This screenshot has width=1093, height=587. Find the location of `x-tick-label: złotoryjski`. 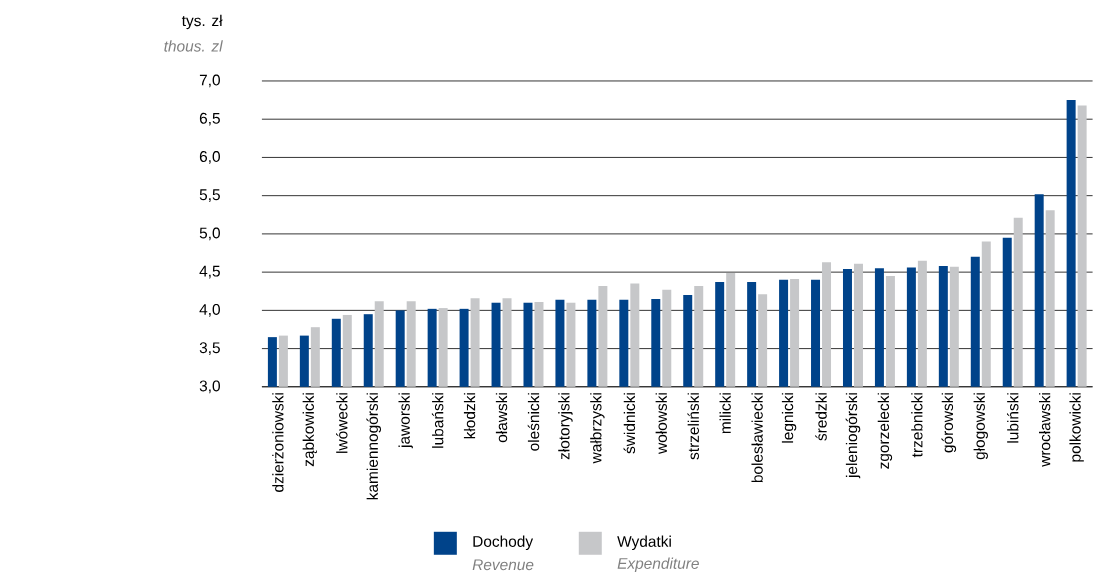

x-tick-label: złotoryjski is located at coordinates (565, 426).